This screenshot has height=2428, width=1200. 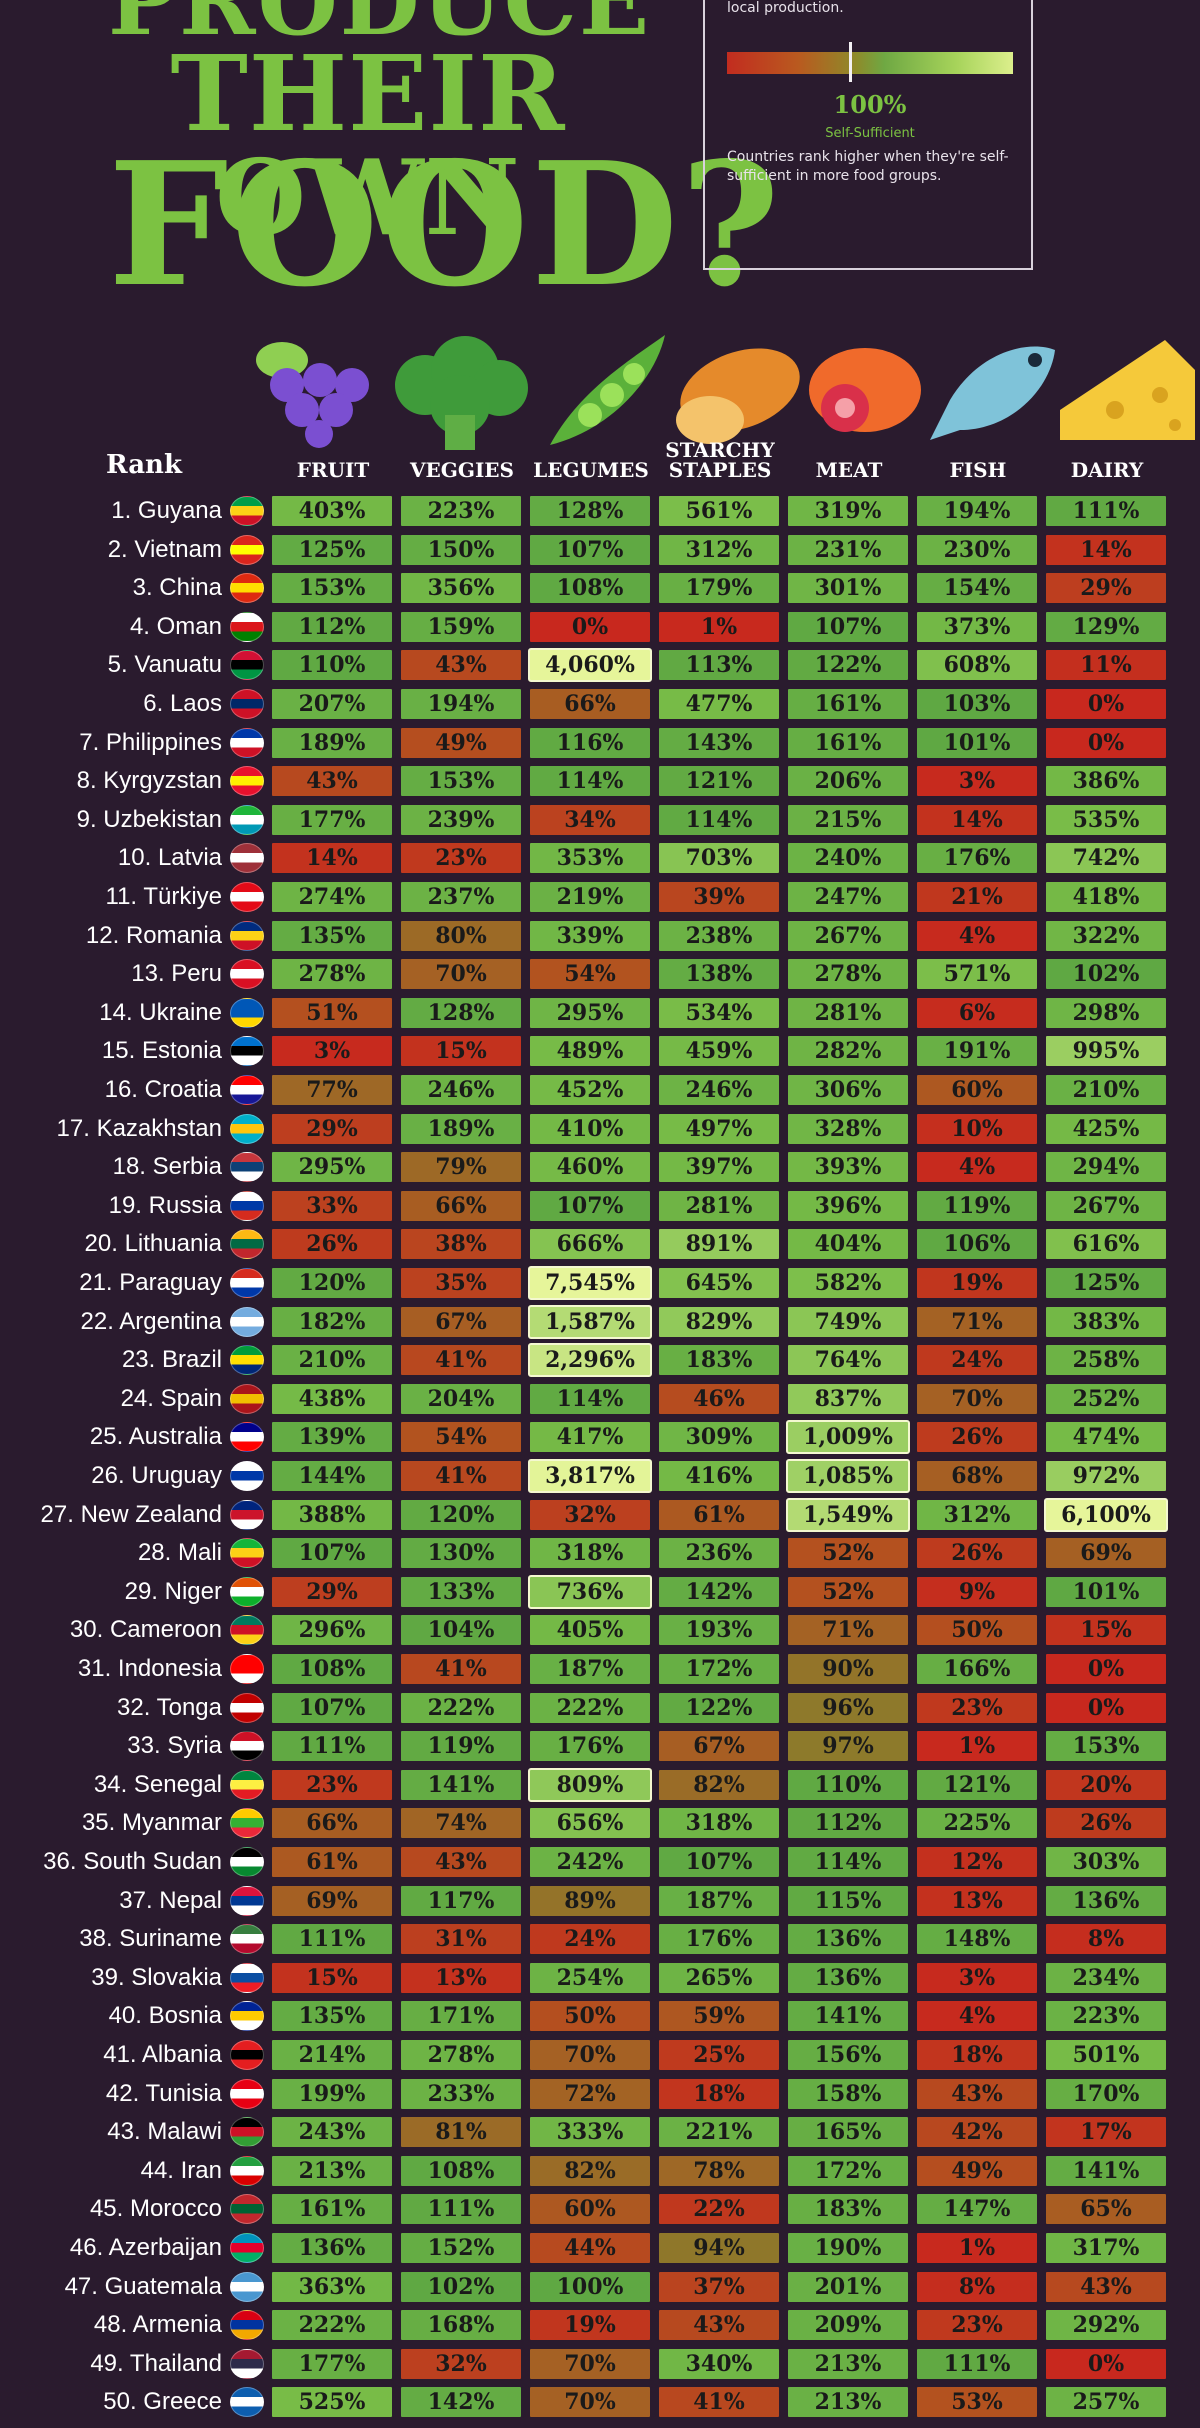 I want to click on table-cell: 294%, so click(x=1106, y=1167).